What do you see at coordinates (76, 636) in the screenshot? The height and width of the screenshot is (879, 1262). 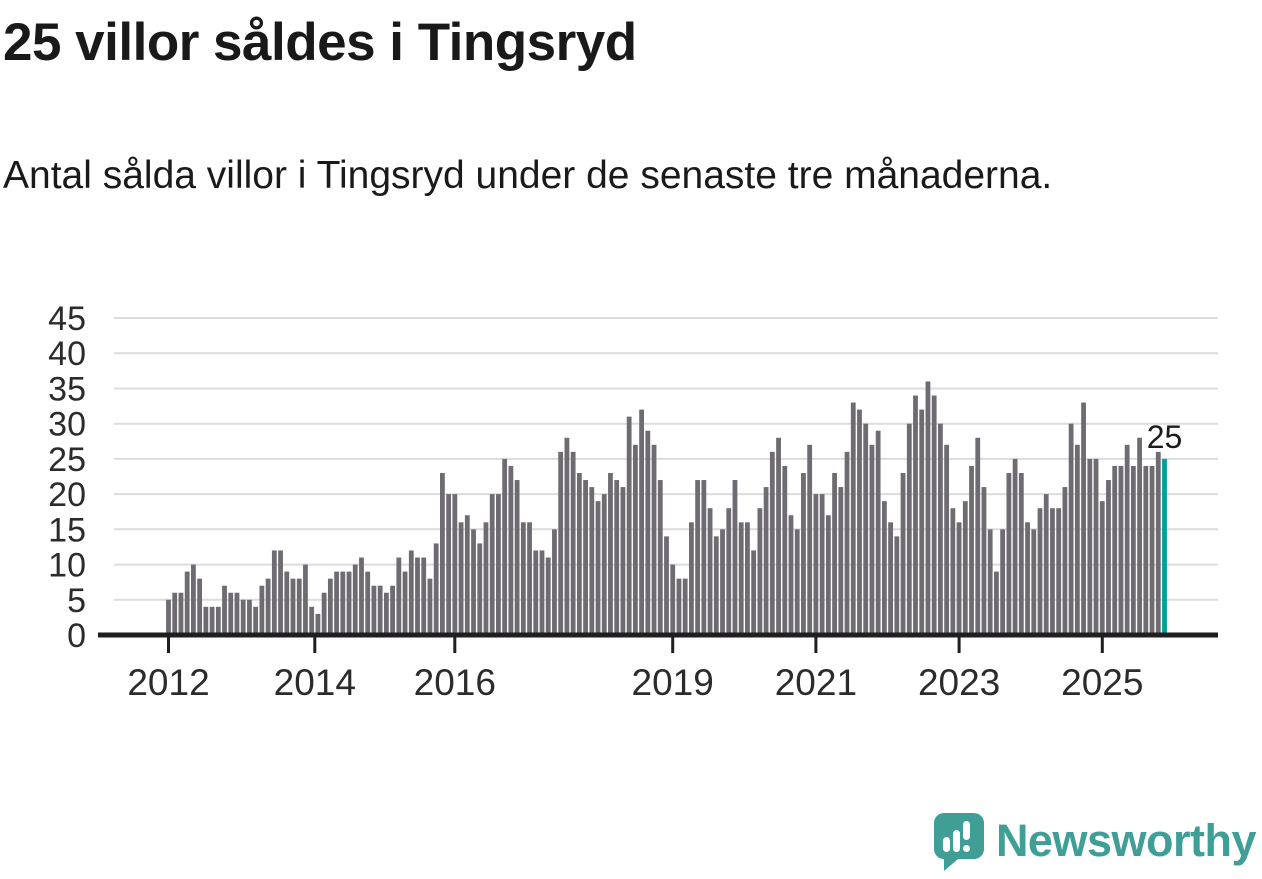 I see `y-axis-tick-label: 0` at bounding box center [76, 636].